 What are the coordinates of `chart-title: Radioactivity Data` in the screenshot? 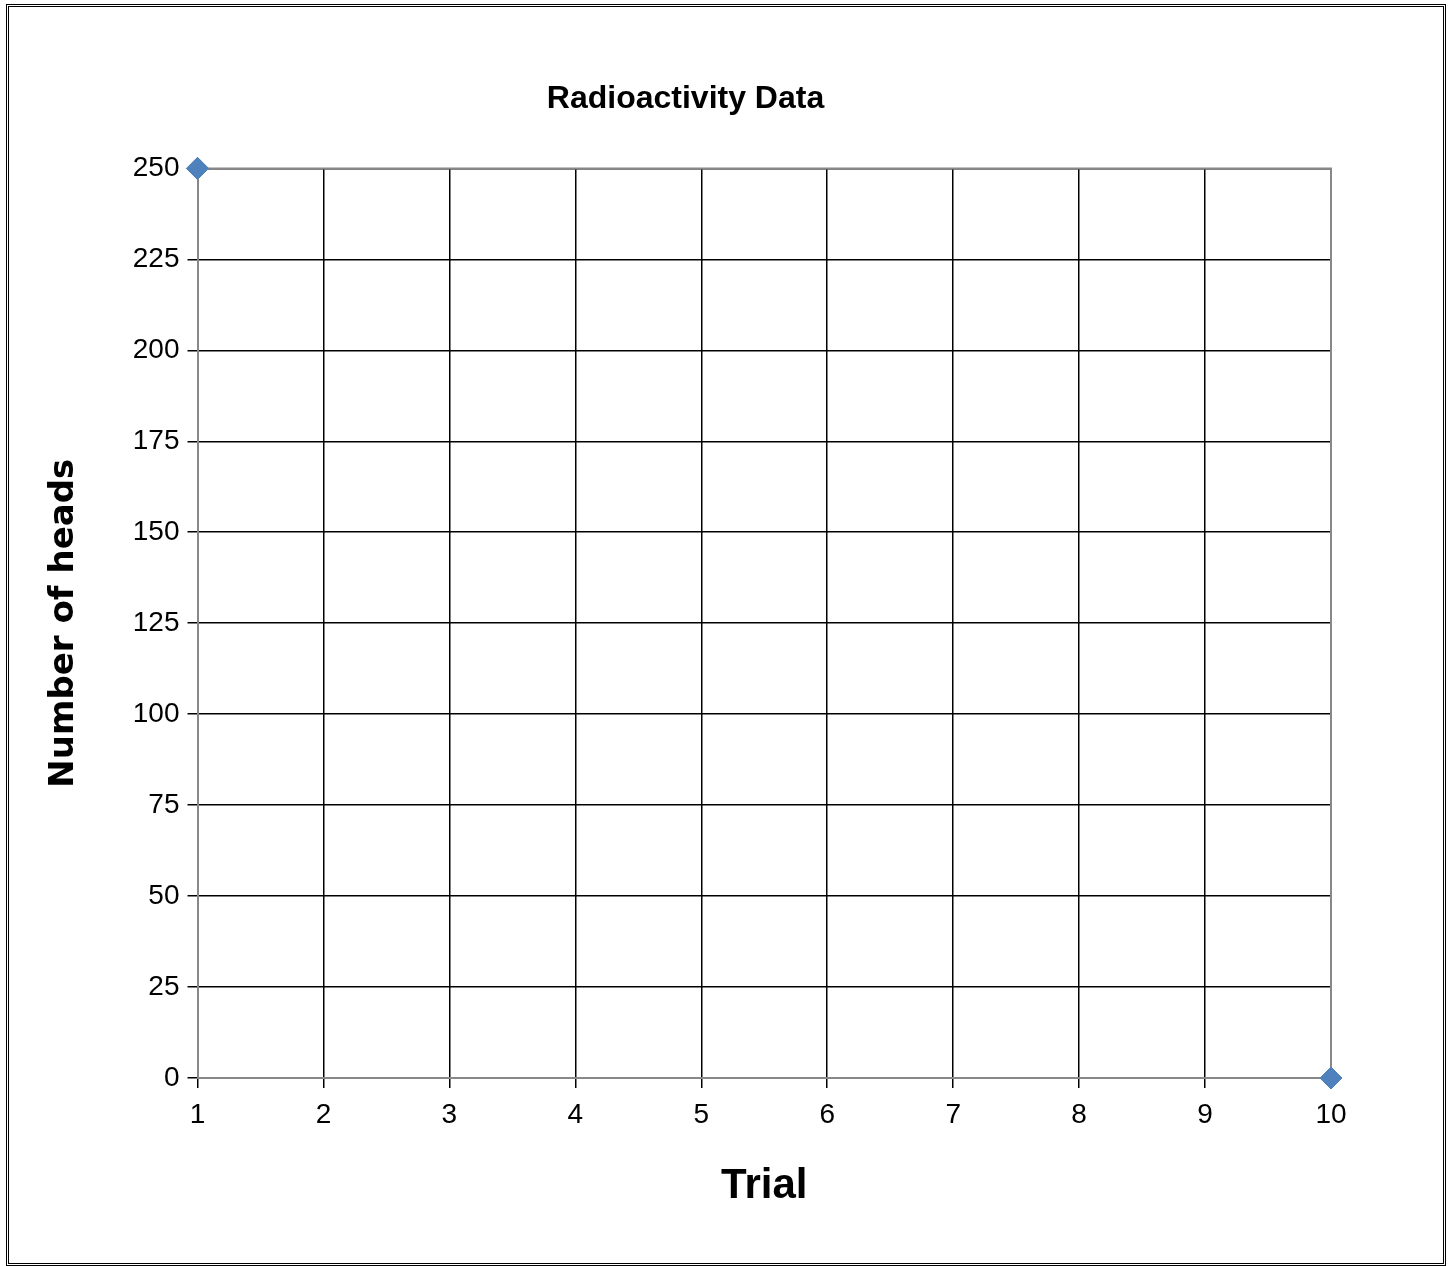 It's located at (685, 97).